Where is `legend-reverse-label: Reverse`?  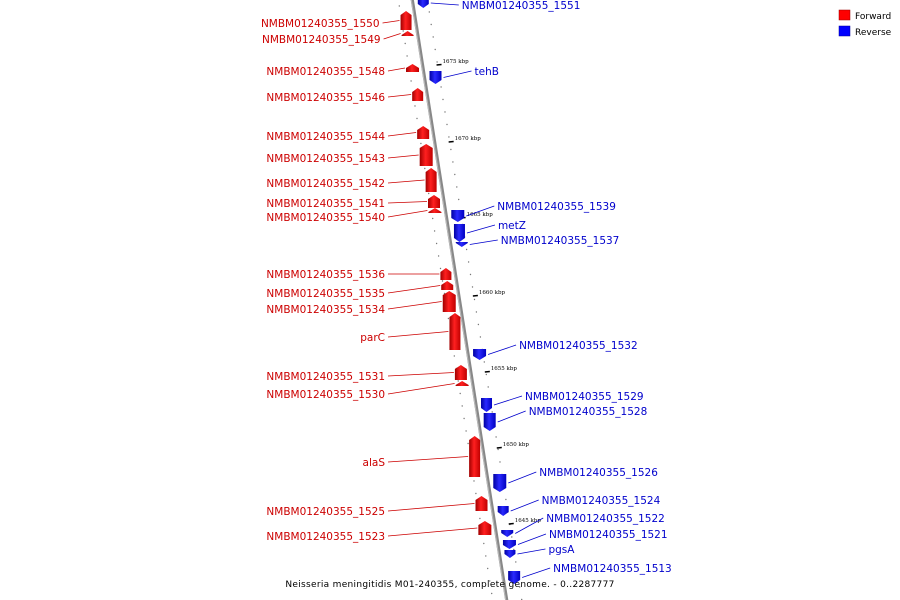 legend-reverse-label: Reverse is located at coordinates (873, 33).